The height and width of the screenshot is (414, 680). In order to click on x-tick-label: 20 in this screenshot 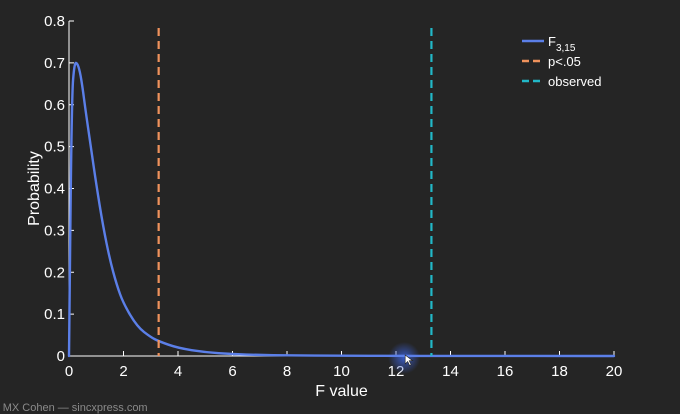, I will do `click(614, 371)`.